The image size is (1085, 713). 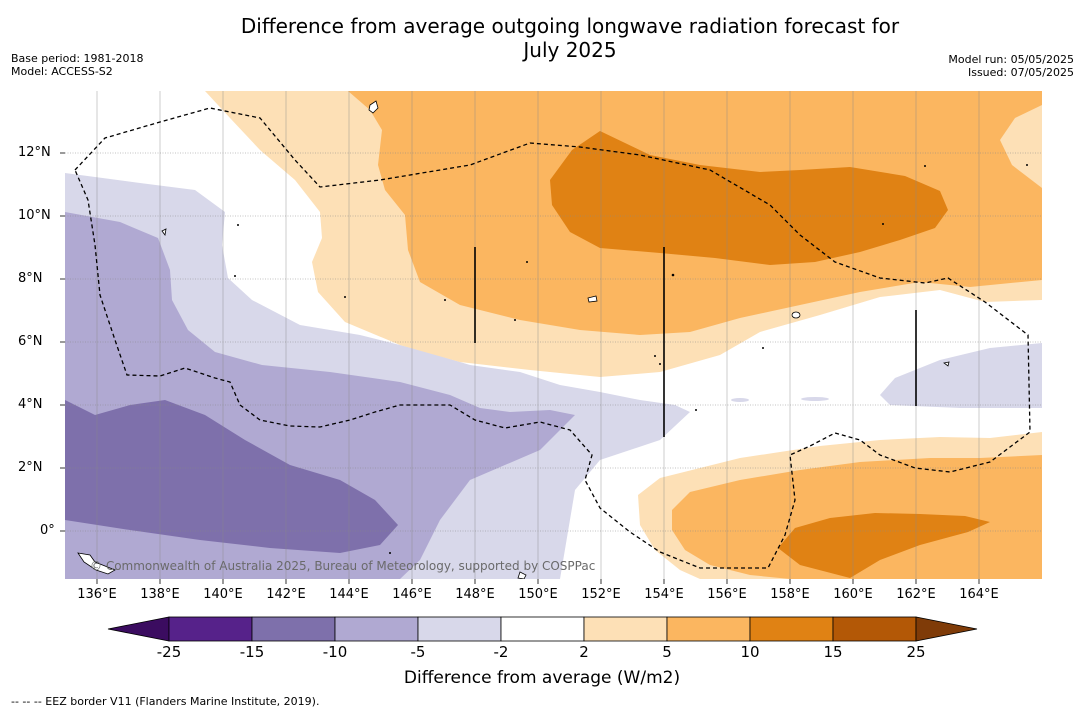 What do you see at coordinates (750, 652) in the screenshot?
I see `colorbar-tick-label: 10` at bounding box center [750, 652].